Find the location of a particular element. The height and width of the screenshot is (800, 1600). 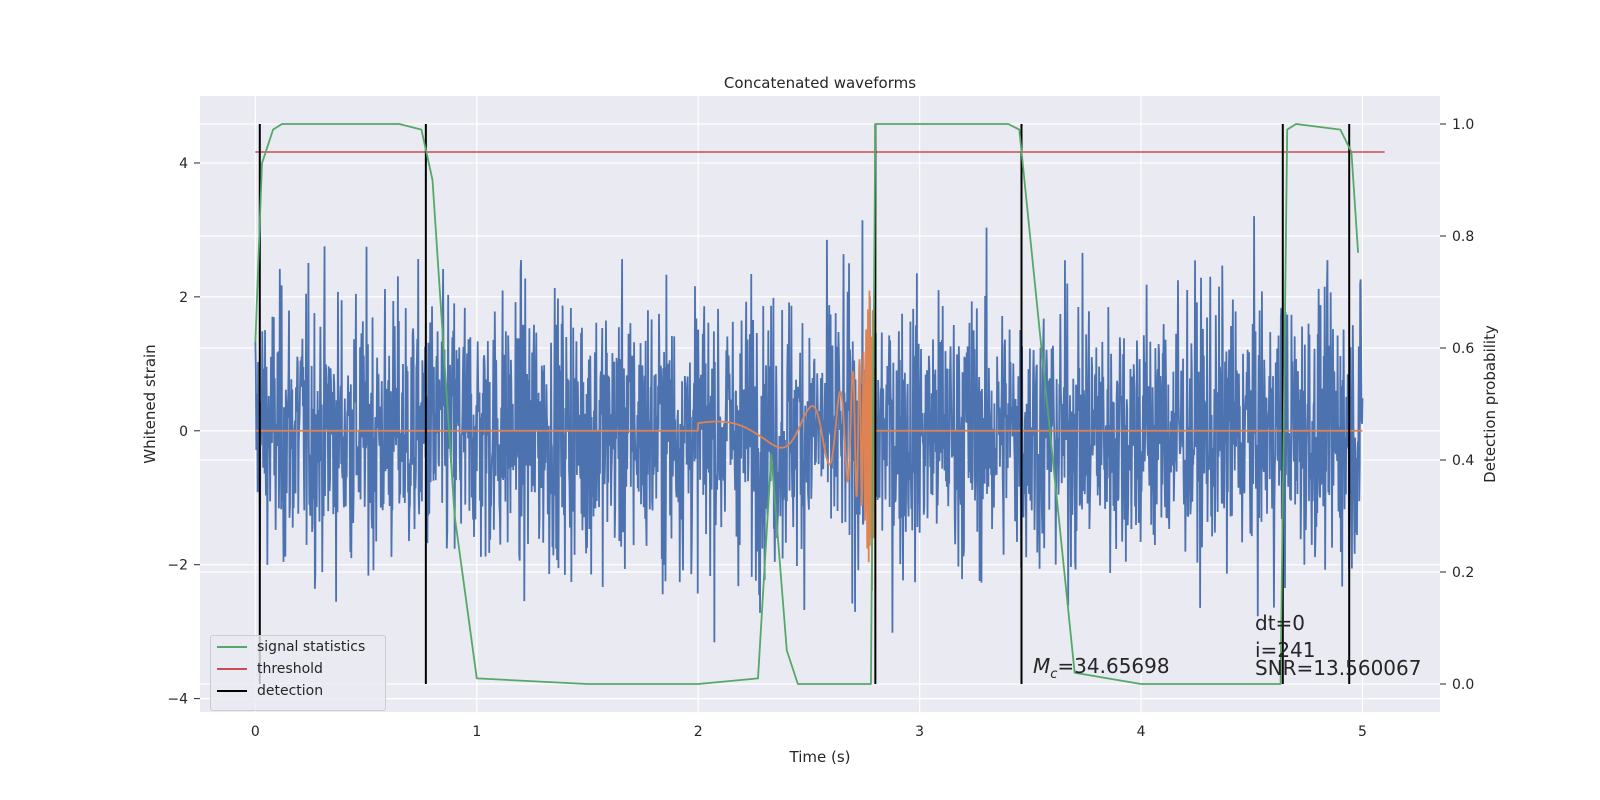

legend: signal statistics threshold detection is located at coordinates (298, 673).